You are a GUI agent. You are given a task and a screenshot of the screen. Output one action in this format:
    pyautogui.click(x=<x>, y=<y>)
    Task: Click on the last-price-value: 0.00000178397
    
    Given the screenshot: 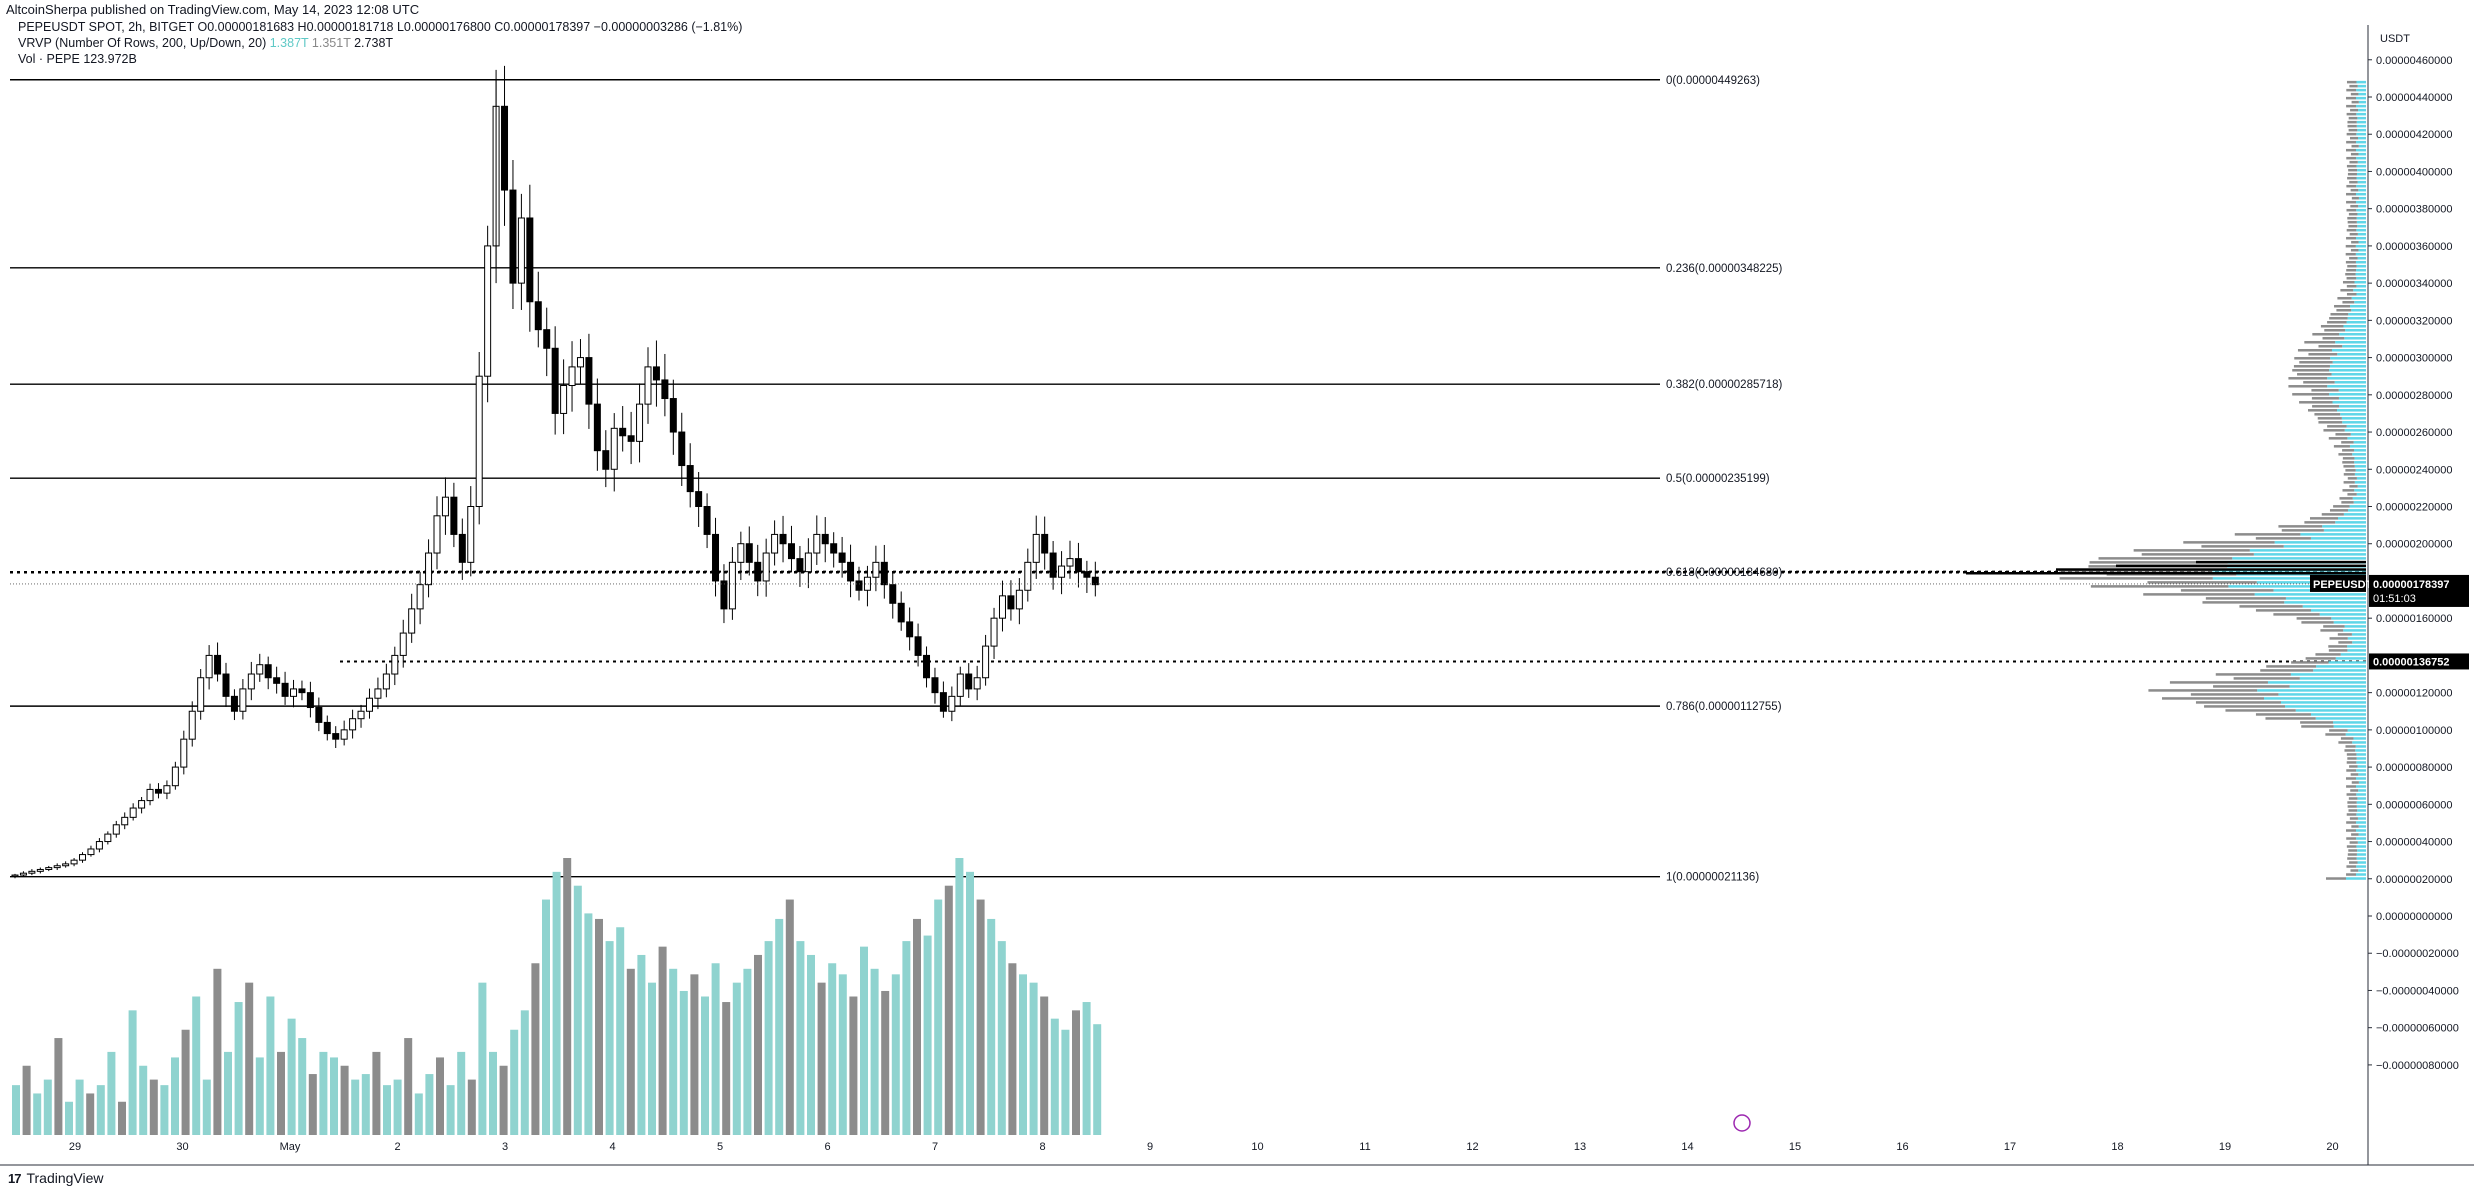 What is the action you would take?
    pyautogui.click(x=2411, y=585)
    